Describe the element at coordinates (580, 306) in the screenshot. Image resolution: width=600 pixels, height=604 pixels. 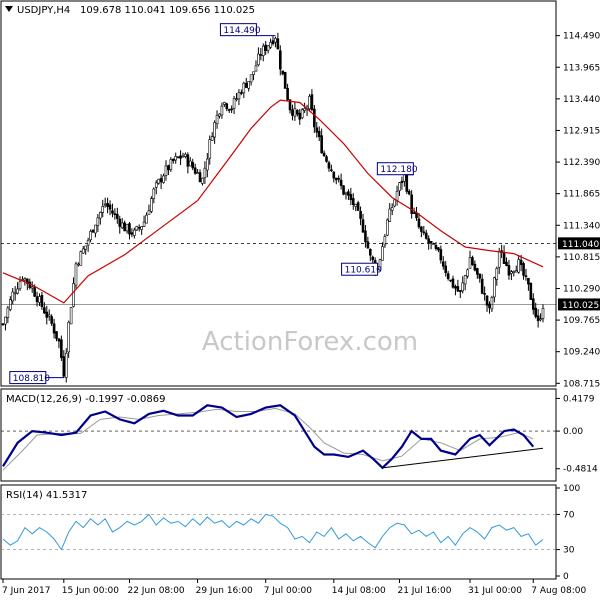
I see `price-level-label: 110.025` at that location.